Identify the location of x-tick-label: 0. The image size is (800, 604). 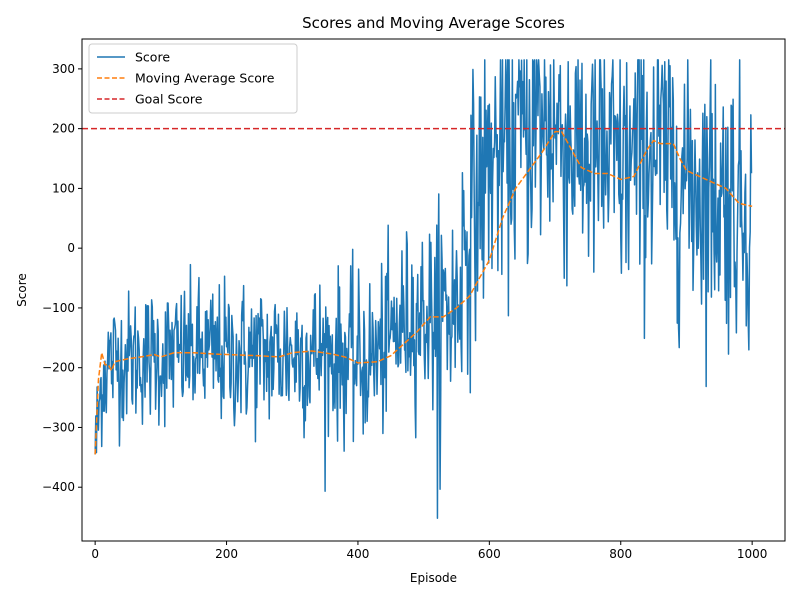
(95, 554).